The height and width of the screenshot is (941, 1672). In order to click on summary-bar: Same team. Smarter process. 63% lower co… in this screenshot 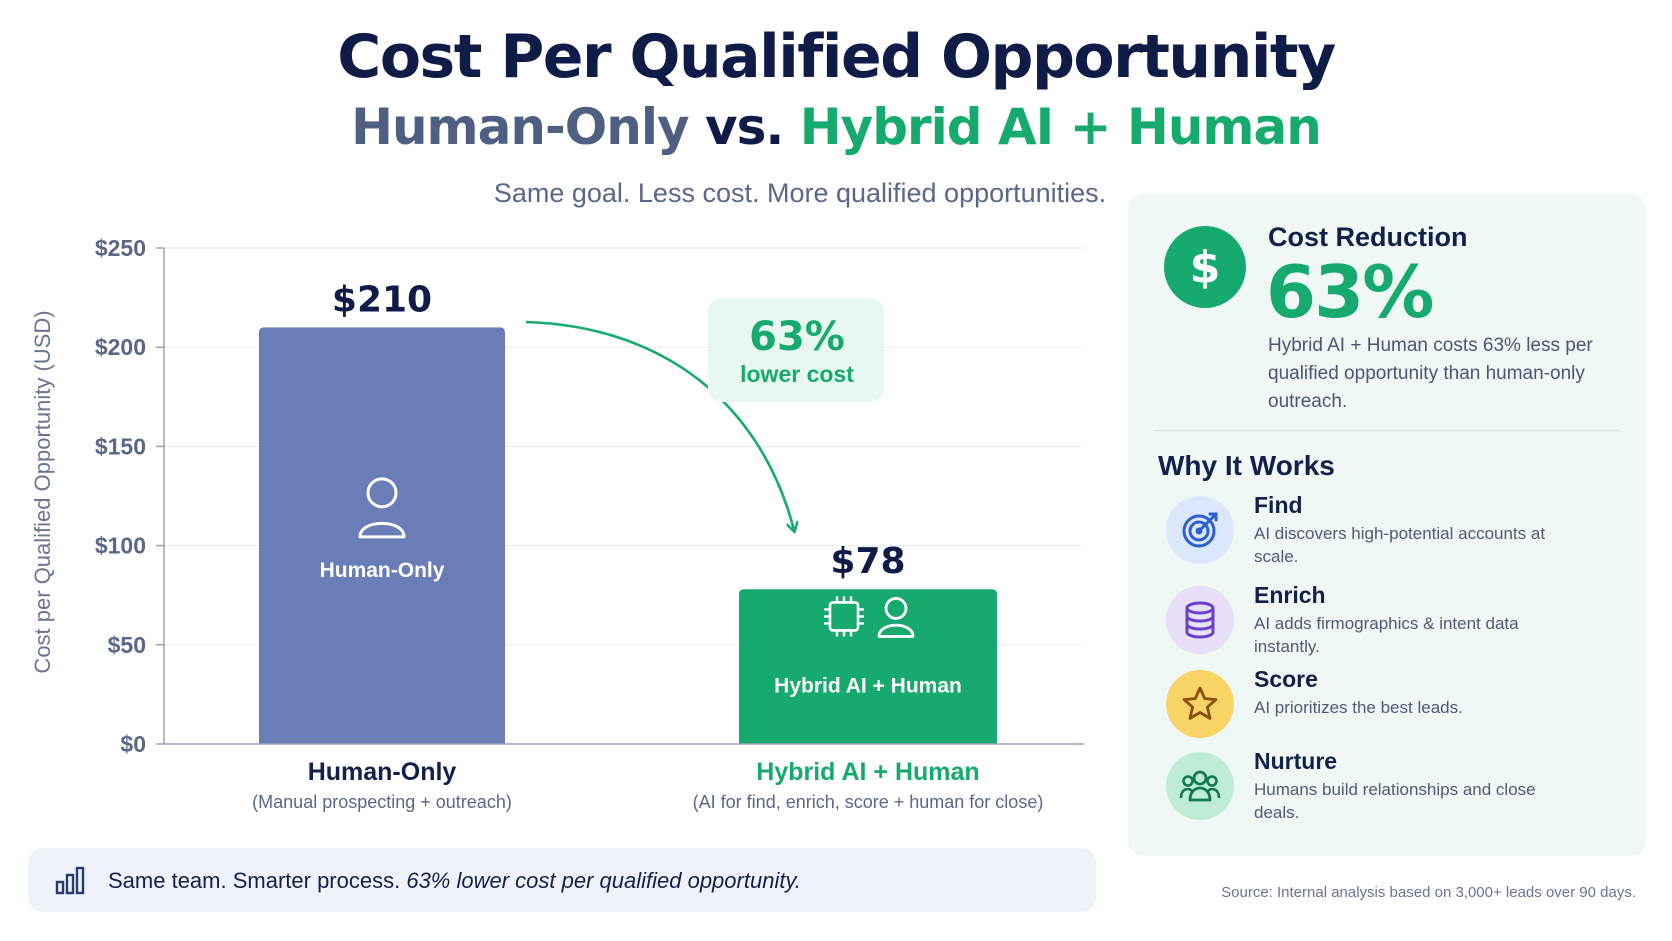, I will do `click(562, 880)`.